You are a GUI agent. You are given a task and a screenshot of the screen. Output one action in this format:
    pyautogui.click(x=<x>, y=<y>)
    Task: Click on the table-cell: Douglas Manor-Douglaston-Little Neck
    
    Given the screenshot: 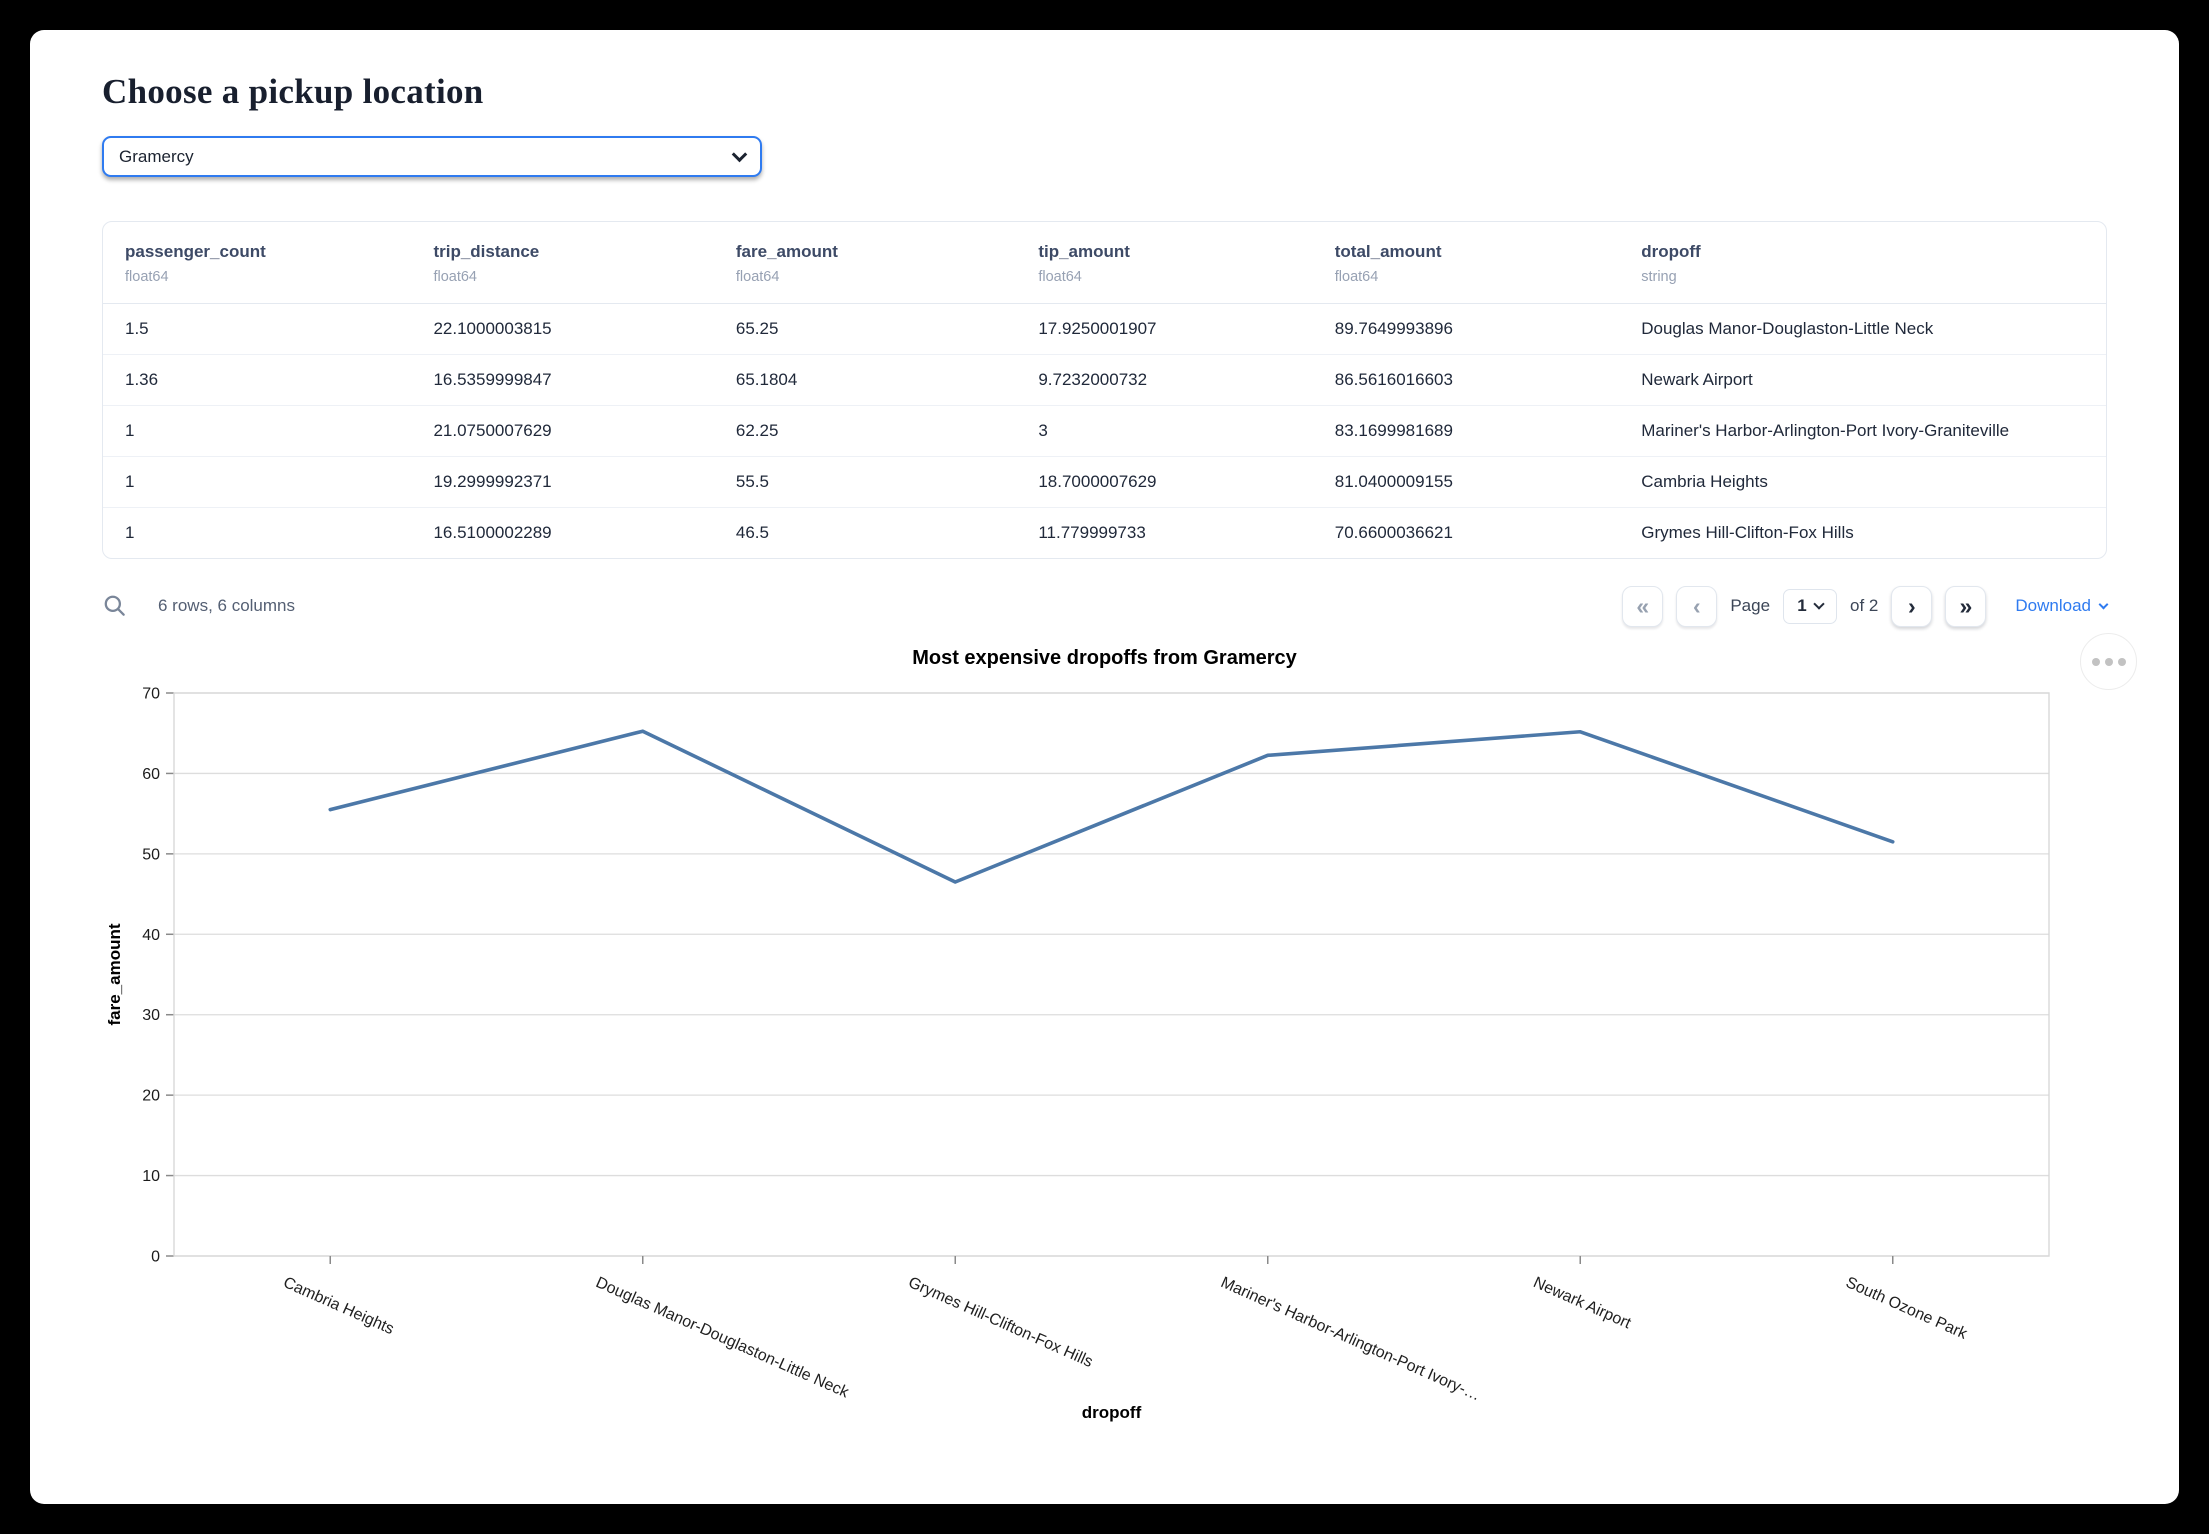 What is the action you would take?
    pyautogui.click(x=1787, y=328)
    